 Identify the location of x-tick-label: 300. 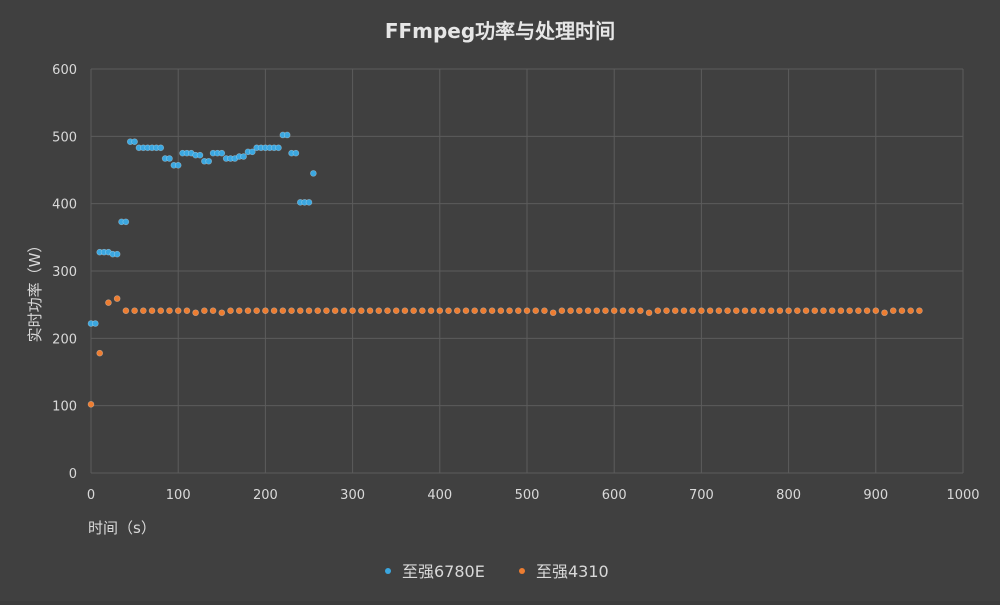
(352, 495).